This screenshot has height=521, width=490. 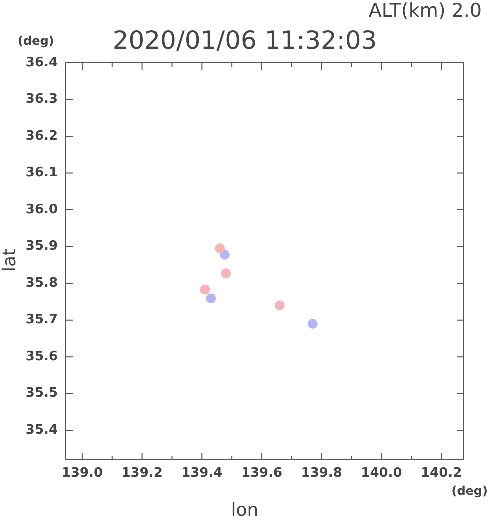 I want to click on x-tick-label: 139.0, so click(x=83, y=474).